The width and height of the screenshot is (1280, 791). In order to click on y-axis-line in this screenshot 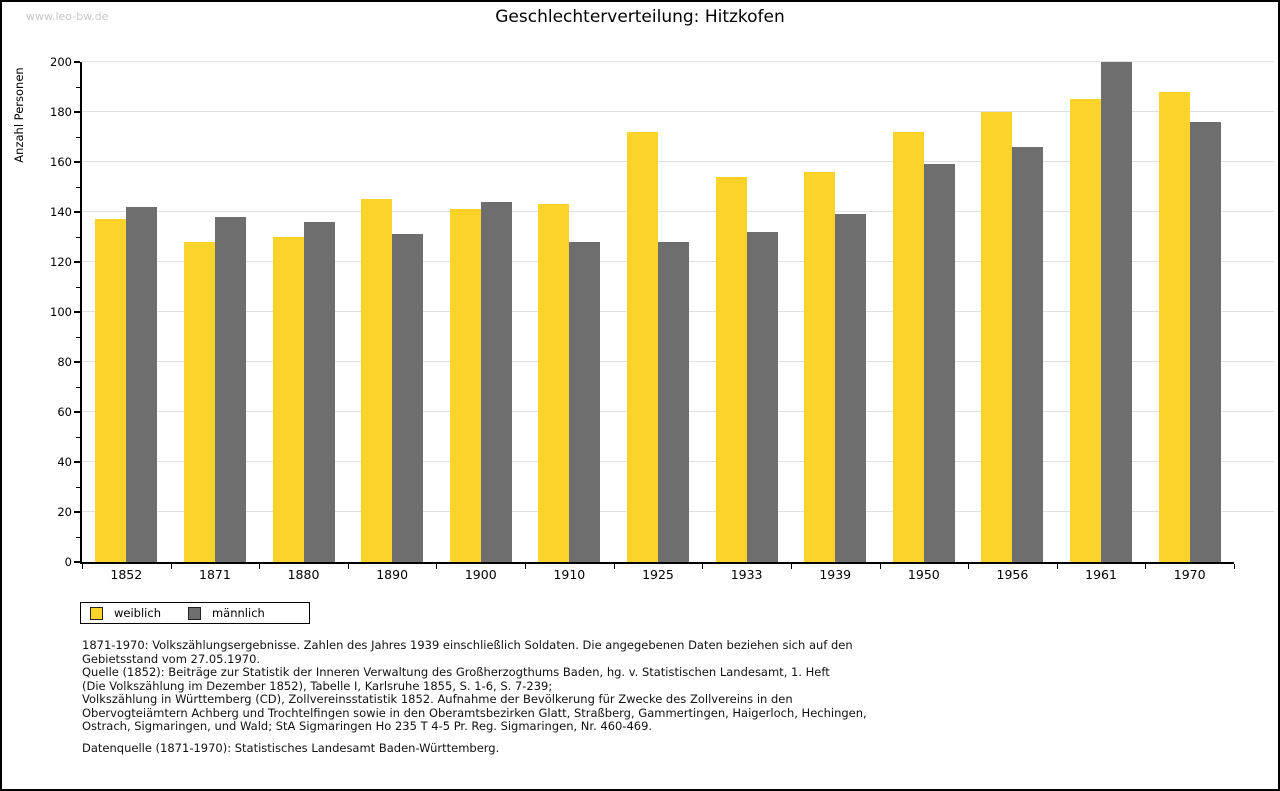, I will do `click(81, 313)`.